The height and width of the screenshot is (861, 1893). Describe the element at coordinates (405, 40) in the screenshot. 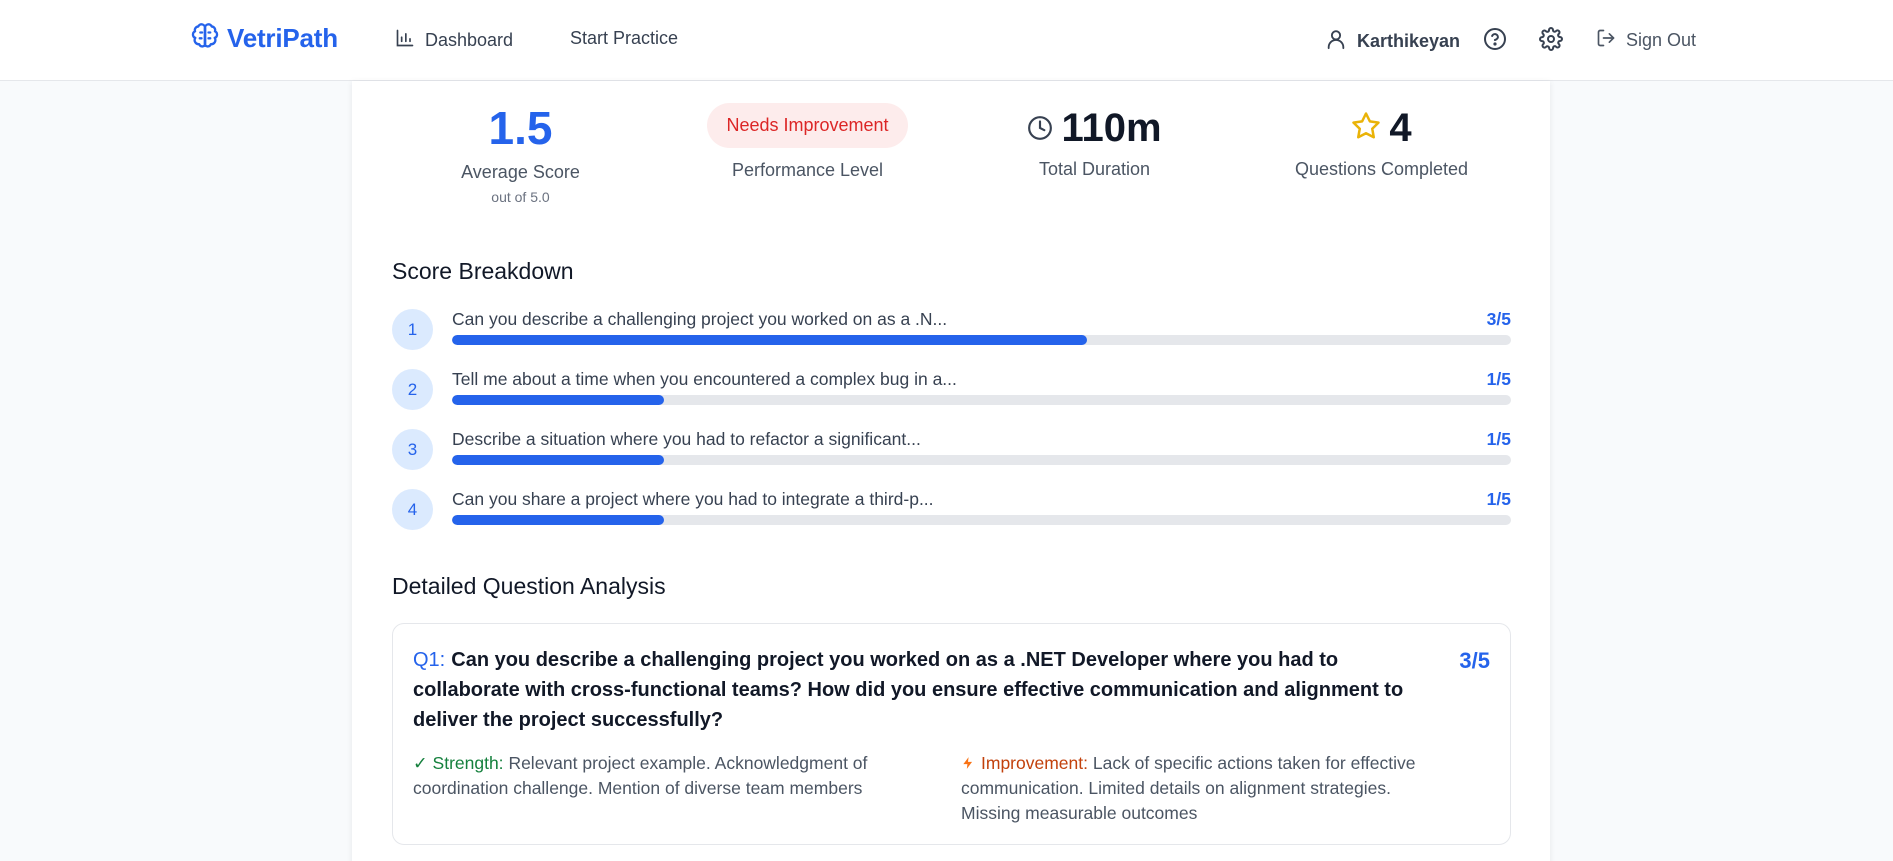

I see `bar-chart-icon` at that location.